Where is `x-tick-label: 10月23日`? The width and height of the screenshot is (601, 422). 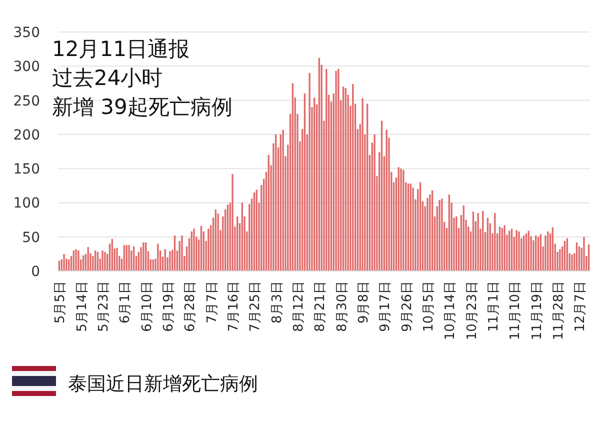 x-tick-label: 10月23日 is located at coordinates (472, 310).